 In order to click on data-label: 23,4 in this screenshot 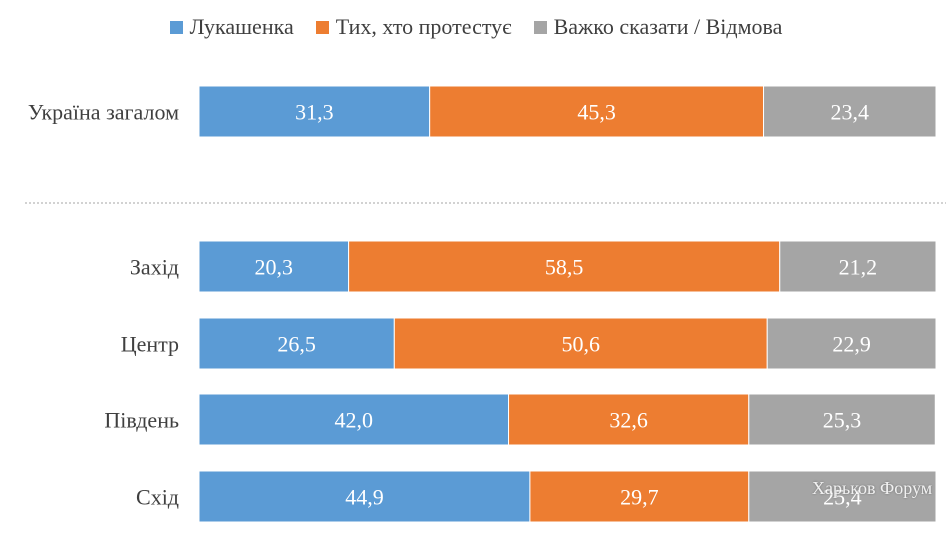, I will do `click(850, 112)`.